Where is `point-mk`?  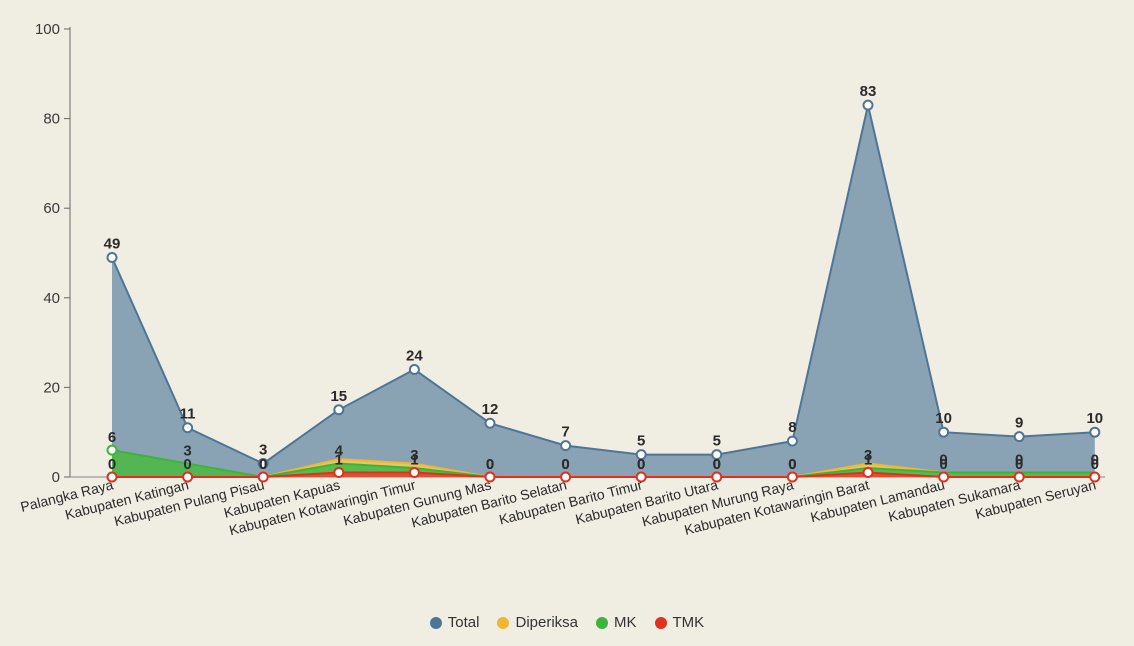 point-mk is located at coordinates (112, 450).